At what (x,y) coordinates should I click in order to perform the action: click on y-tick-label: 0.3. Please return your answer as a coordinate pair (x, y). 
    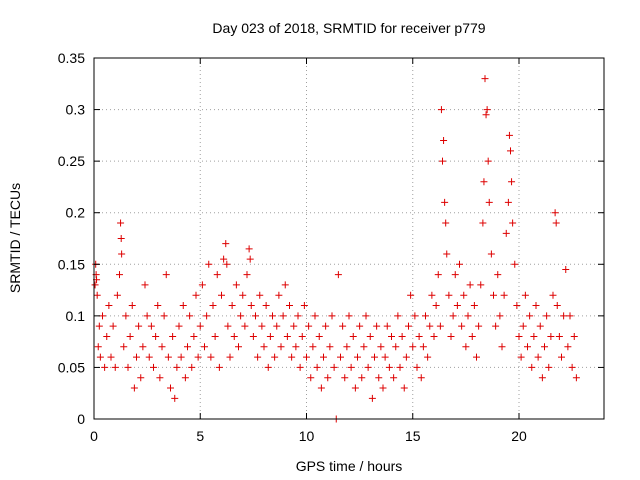
    Looking at the image, I should click on (76, 110).